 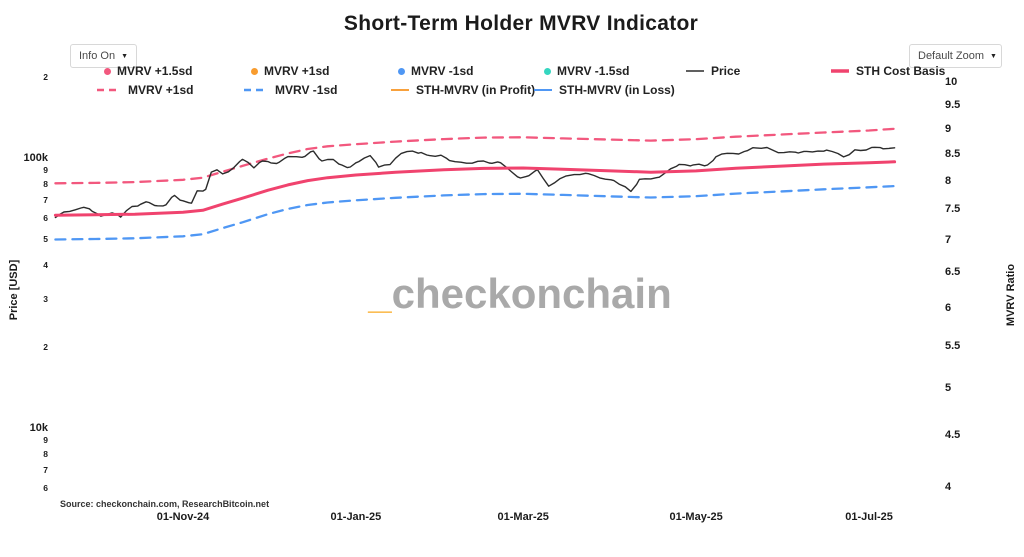 What do you see at coordinates (380, 293) in the screenshot?
I see `watermark-underscore-icon: _` at bounding box center [380, 293].